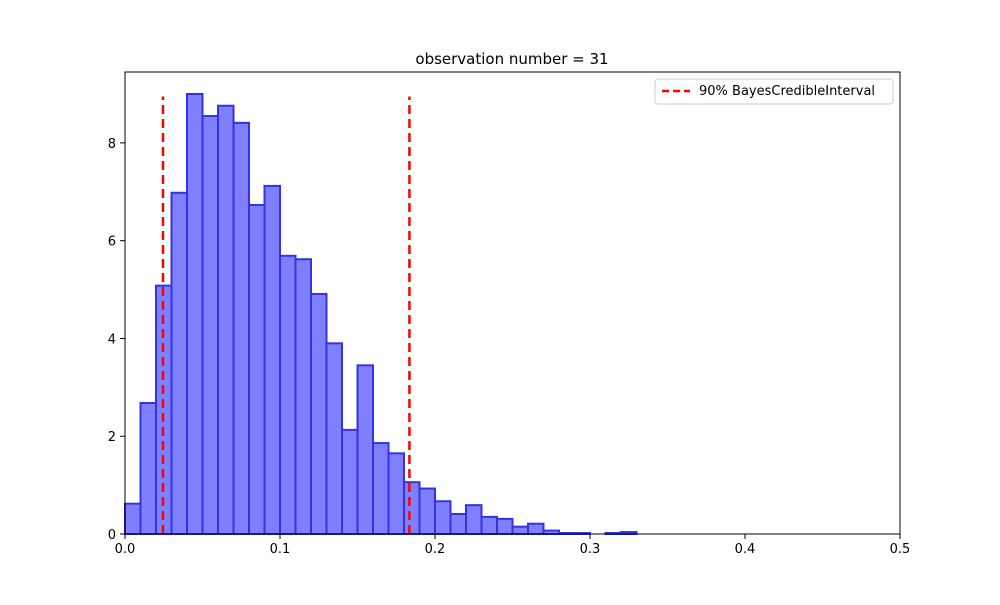 This screenshot has width=1000, height=605. Describe the element at coordinates (125, 549) in the screenshot. I see `x-tick-label: 0.0` at that location.